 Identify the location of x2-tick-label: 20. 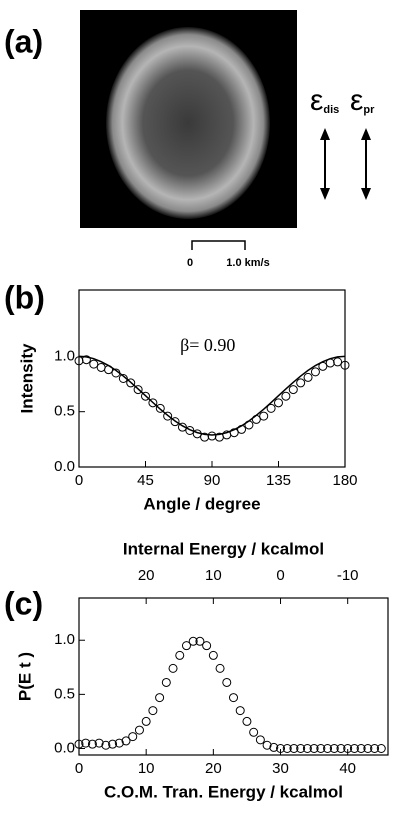
(146, 575).